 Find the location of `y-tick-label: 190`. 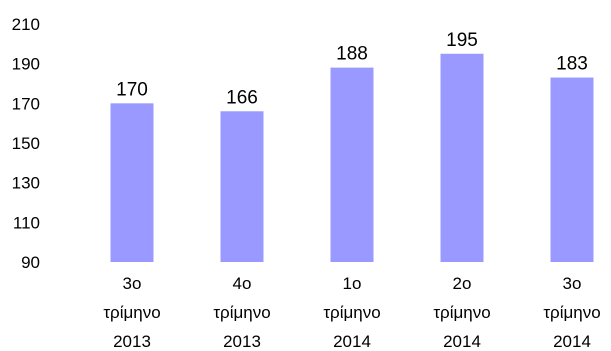

y-tick-label: 190 is located at coordinates (26, 64).